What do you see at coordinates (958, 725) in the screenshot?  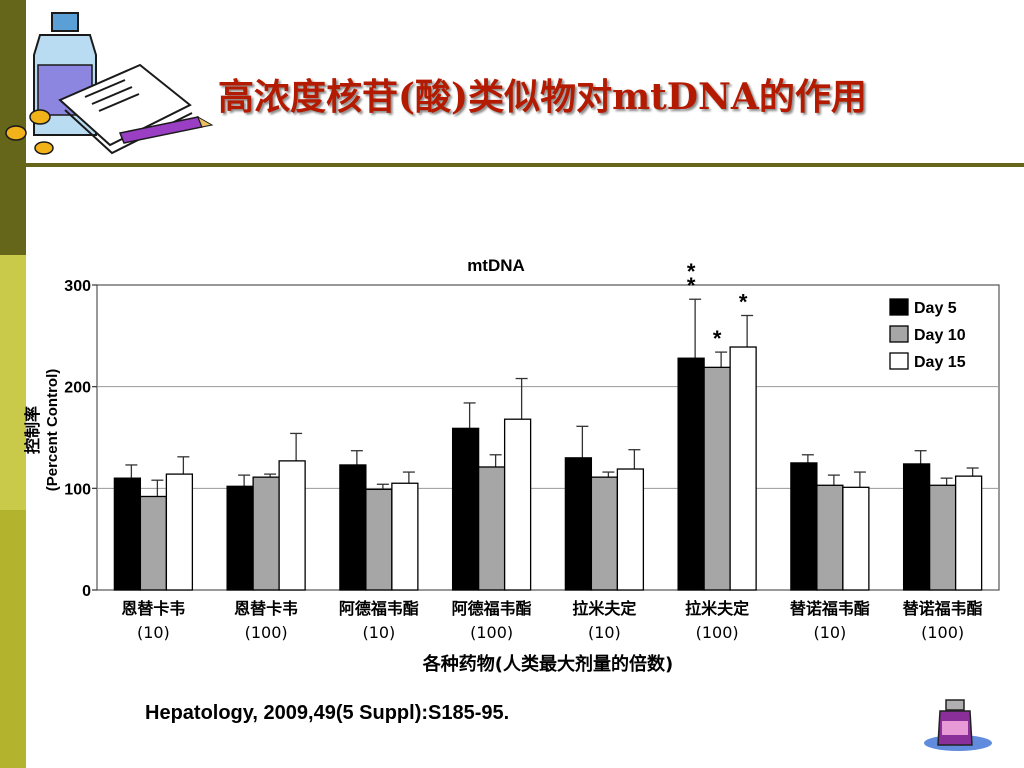 I see `medicine-bottle-icon` at bounding box center [958, 725].